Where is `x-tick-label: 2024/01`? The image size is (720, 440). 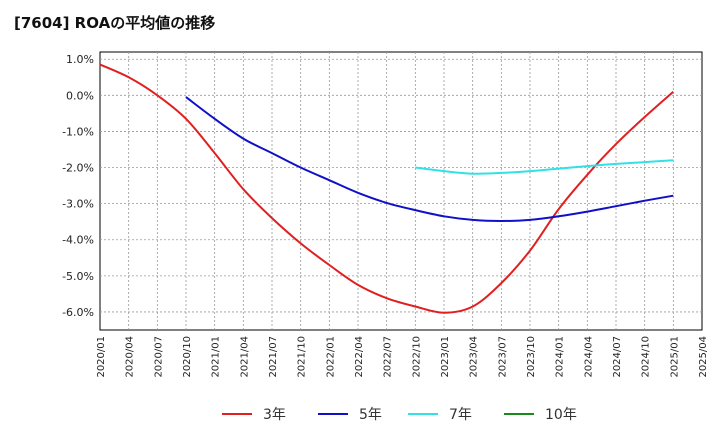 x-tick-label: 2024/01 is located at coordinates (560, 357).